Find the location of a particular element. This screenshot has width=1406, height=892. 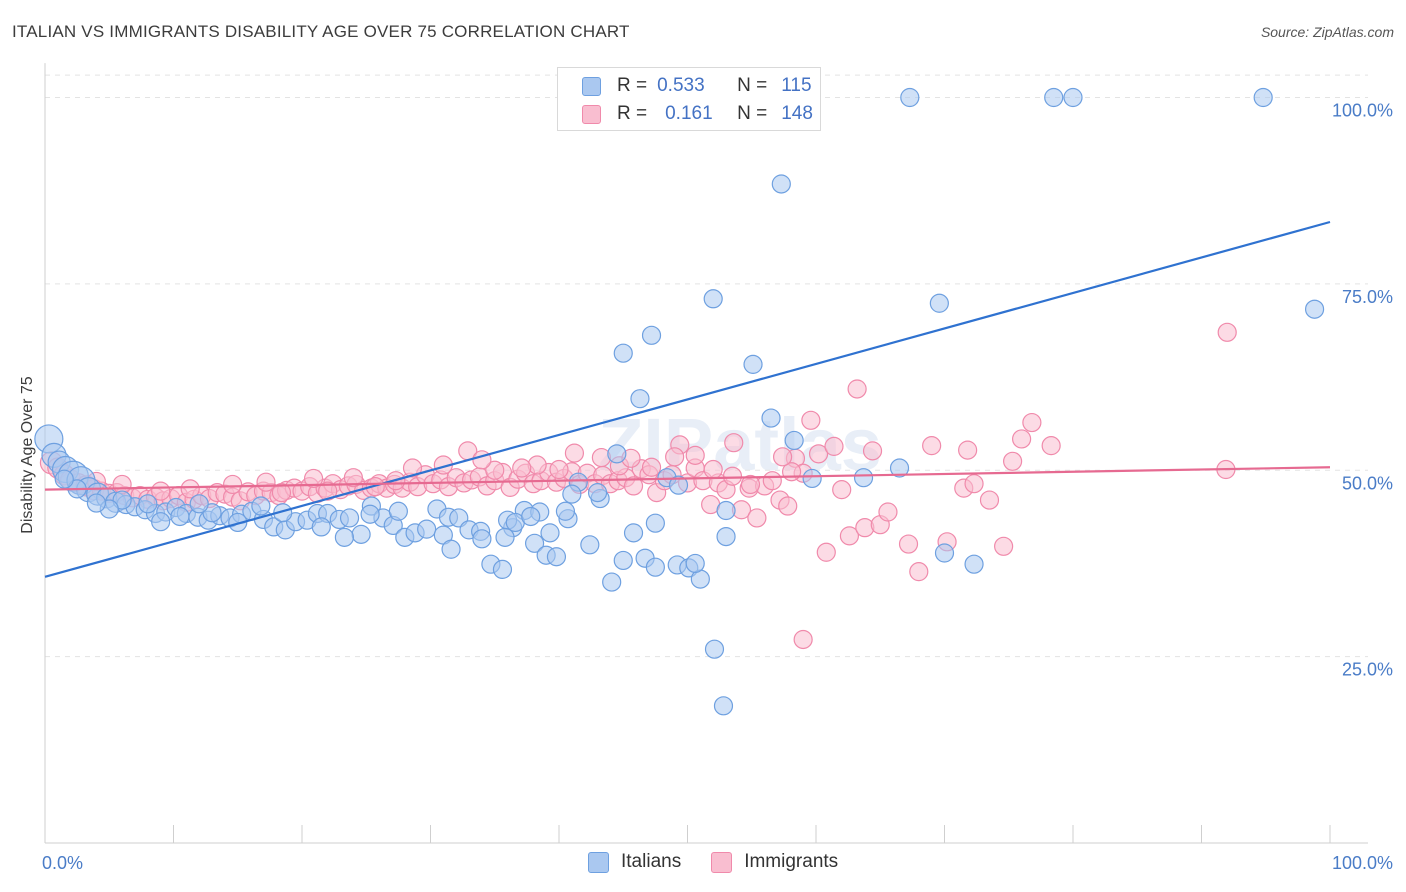

legend-item-immigrants: Immigrants is located at coordinates (774, 862).